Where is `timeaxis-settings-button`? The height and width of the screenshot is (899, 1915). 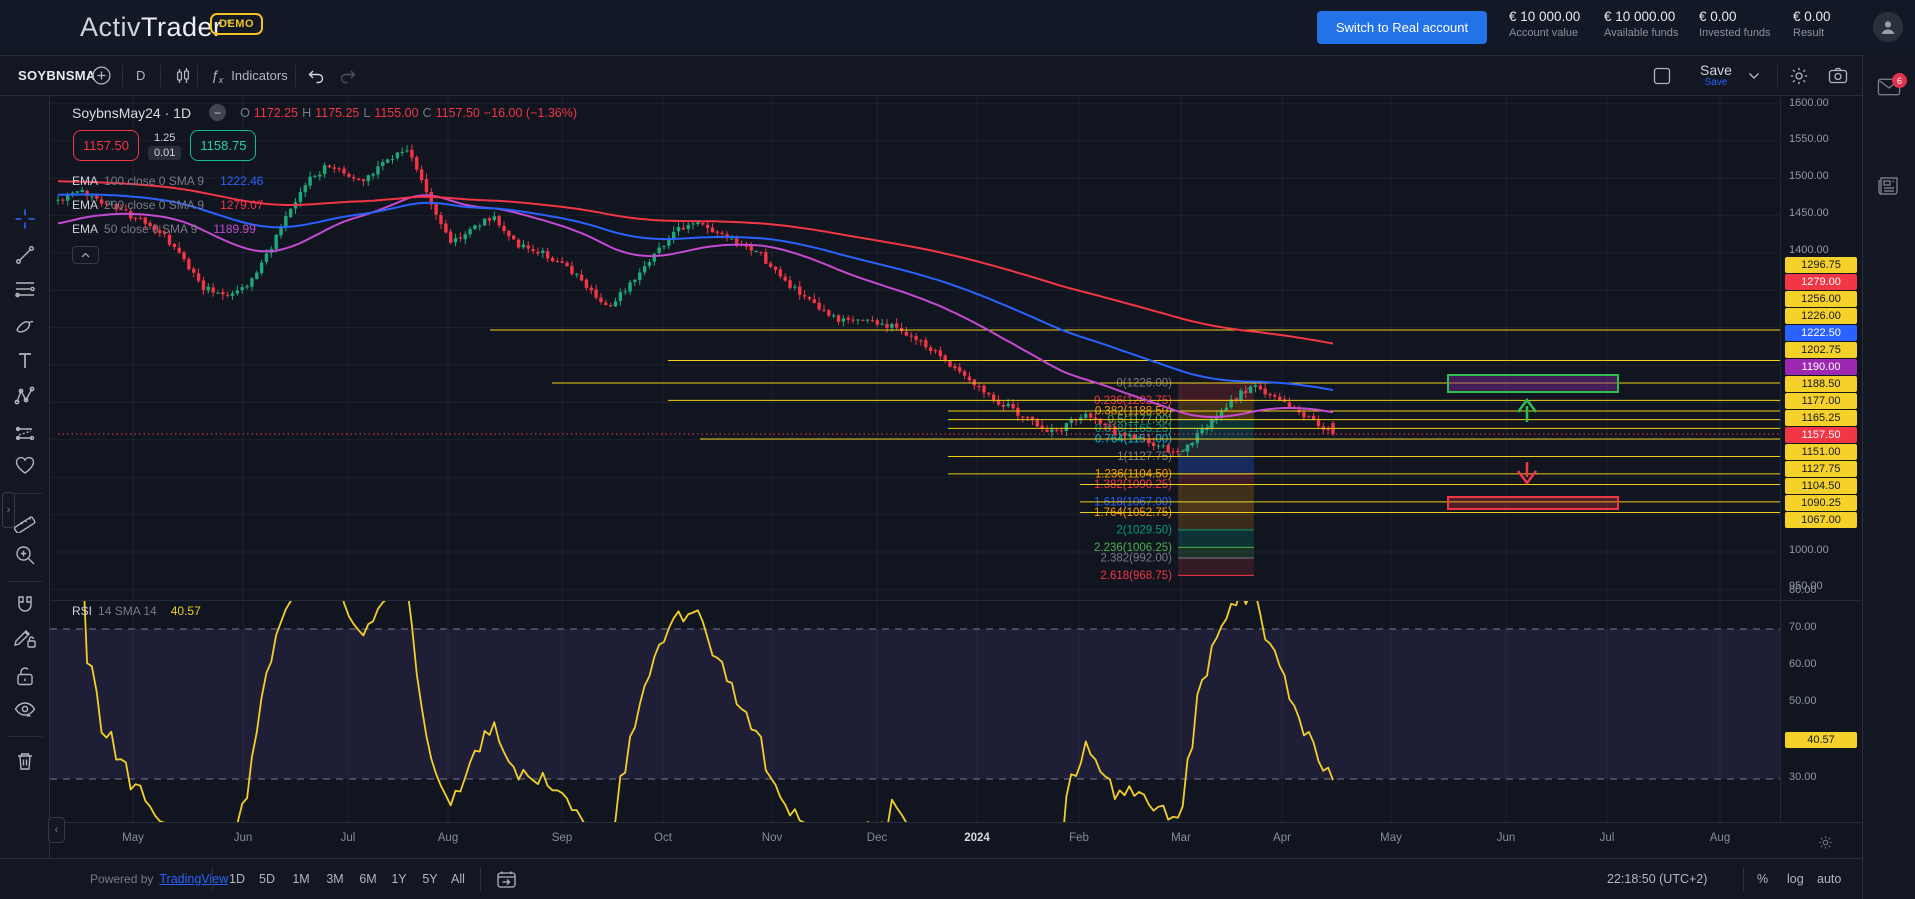
timeaxis-settings-button is located at coordinates (1825, 842).